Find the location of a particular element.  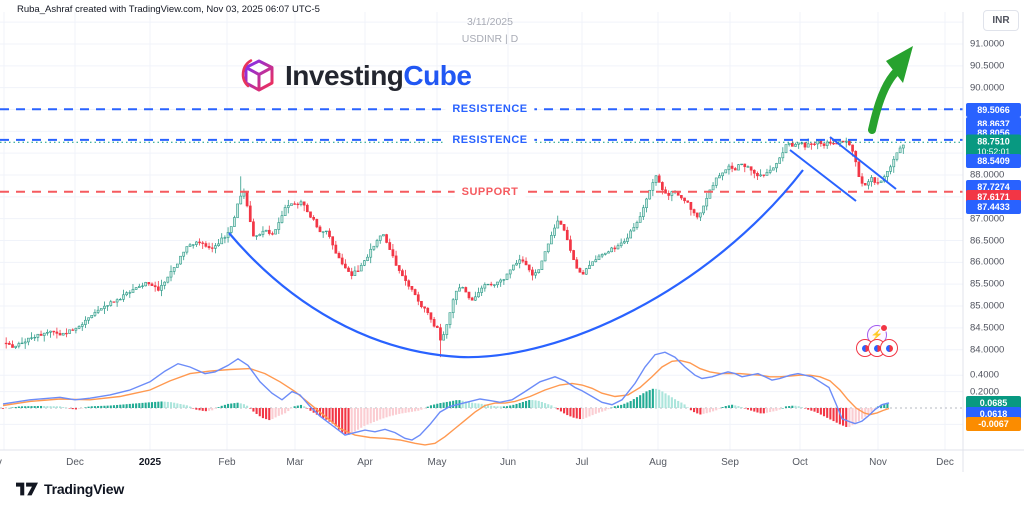

time-tick-label: May is located at coordinates (437, 462).